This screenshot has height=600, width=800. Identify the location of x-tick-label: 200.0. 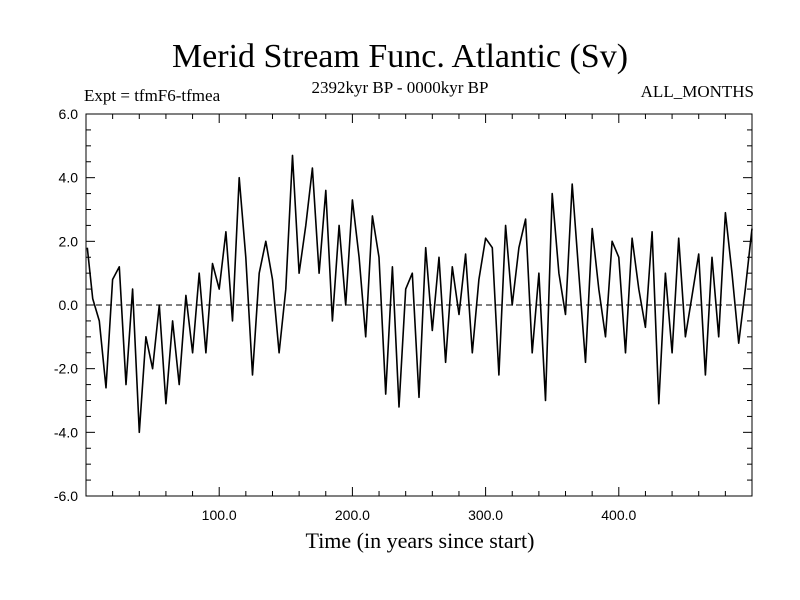
(352, 515).